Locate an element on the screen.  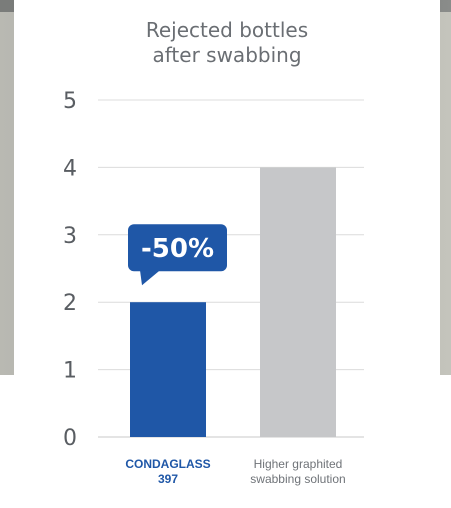
x-tick-label-0-line-1: 397 is located at coordinates (168, 479).